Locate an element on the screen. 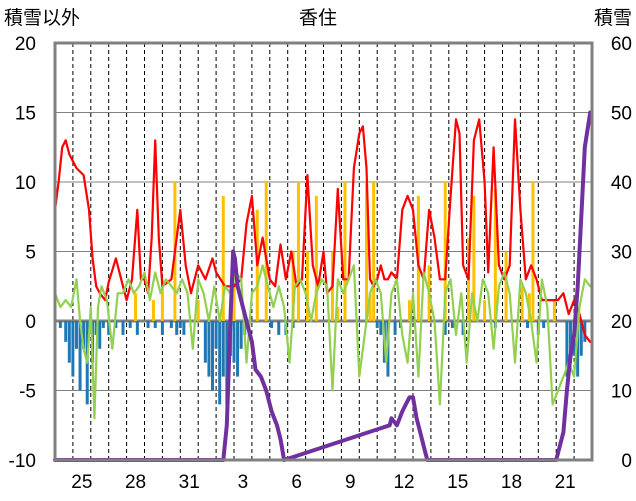 The height and width of the screenshot is (501, 636). left-axis-label: 積雪以外 is located at coordinates (42, 18).